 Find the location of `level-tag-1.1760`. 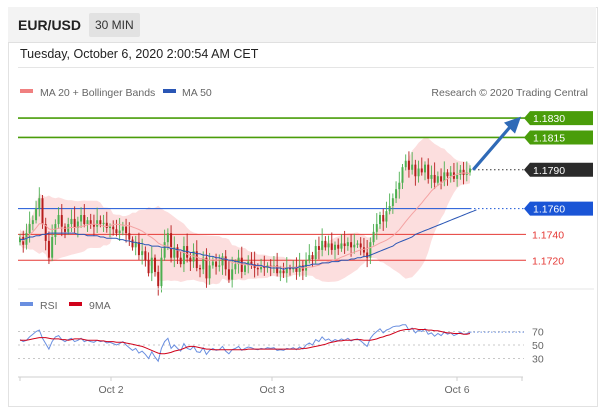

level-tag-1.1760 is located at coordinates (558, 208).